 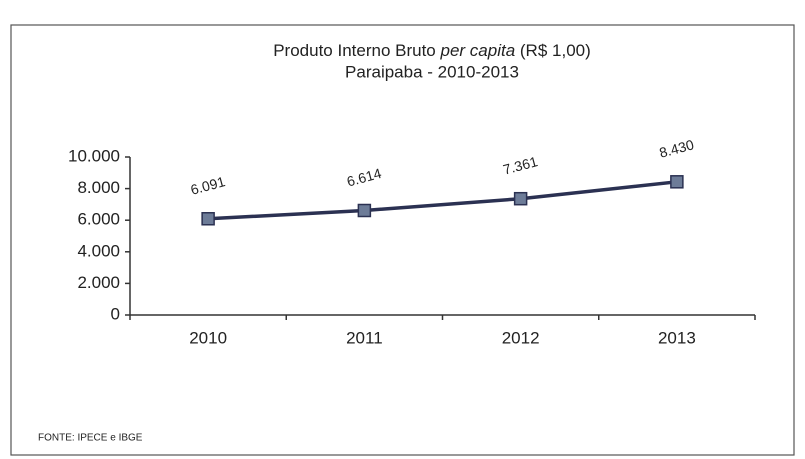 I want to click on x-tick-label: 2011, so click(x=364, y=337).